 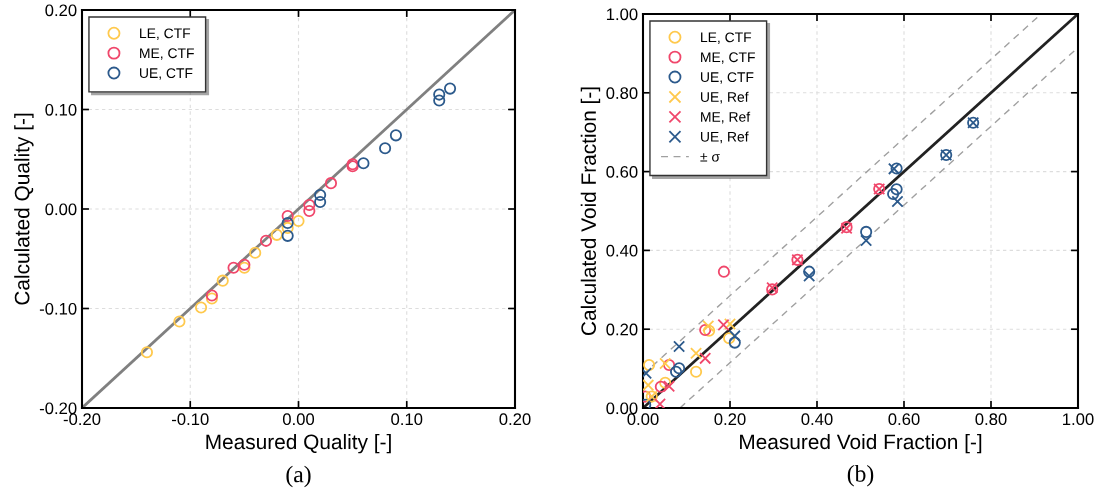 What do you see at coordinates (61, 109) in the screenshot?
I see `y-tick-label: 0.10` at bounding box center [61, 109].